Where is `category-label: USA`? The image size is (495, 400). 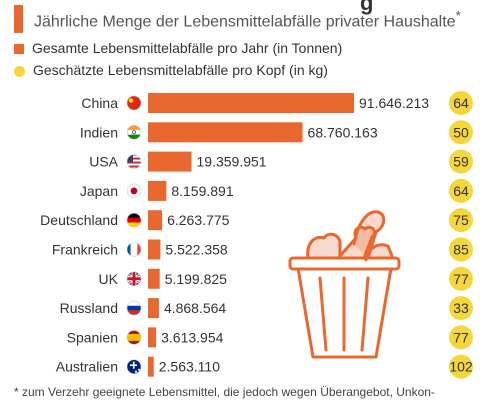
category-label: USA is located at coordinates (103, 162).